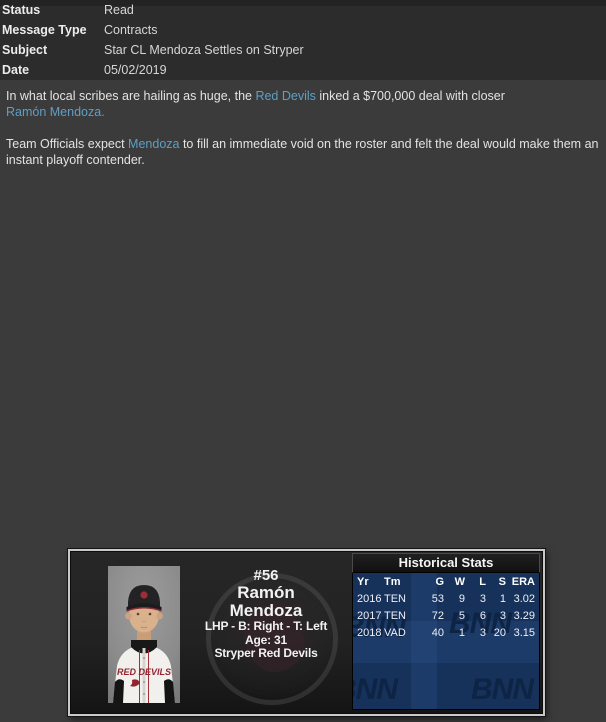 Image resolution: width=606 pixels, height=722 pixels. What do you see at coordinates (285, 96) in the screenshot?
I see `player-link: Red Devils` at bounding box center [285, 96].